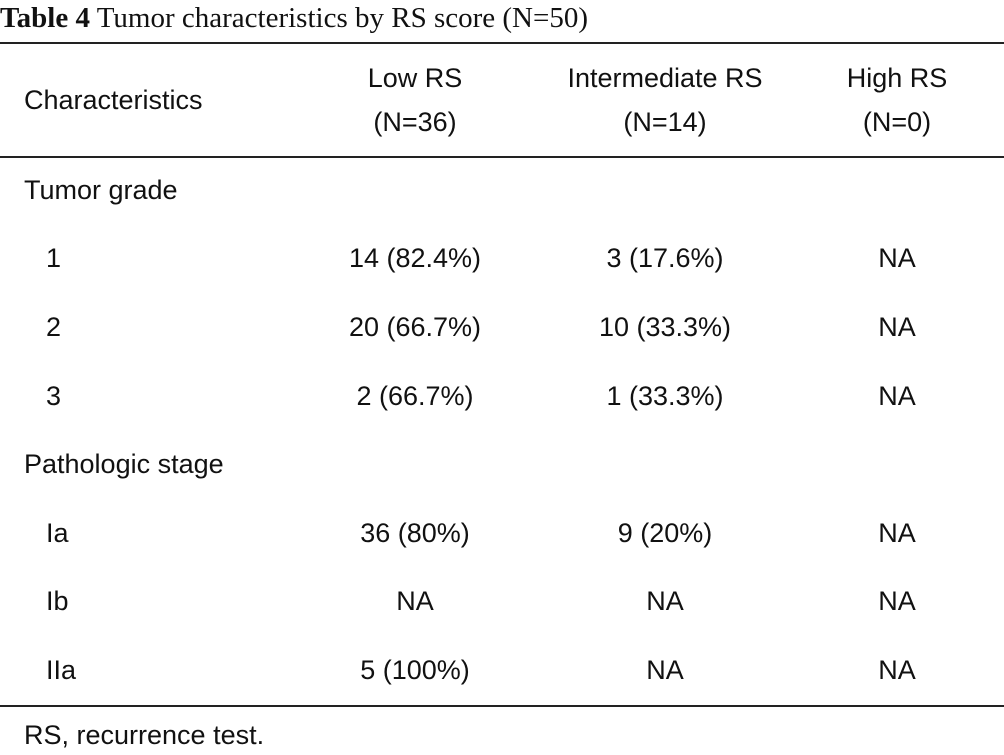 This screenshot has width=1004, height=755. Describe the element at coordinates (415, 122) in the screenshot. I see `header-low-rs-line2: (N=36)` at that location.